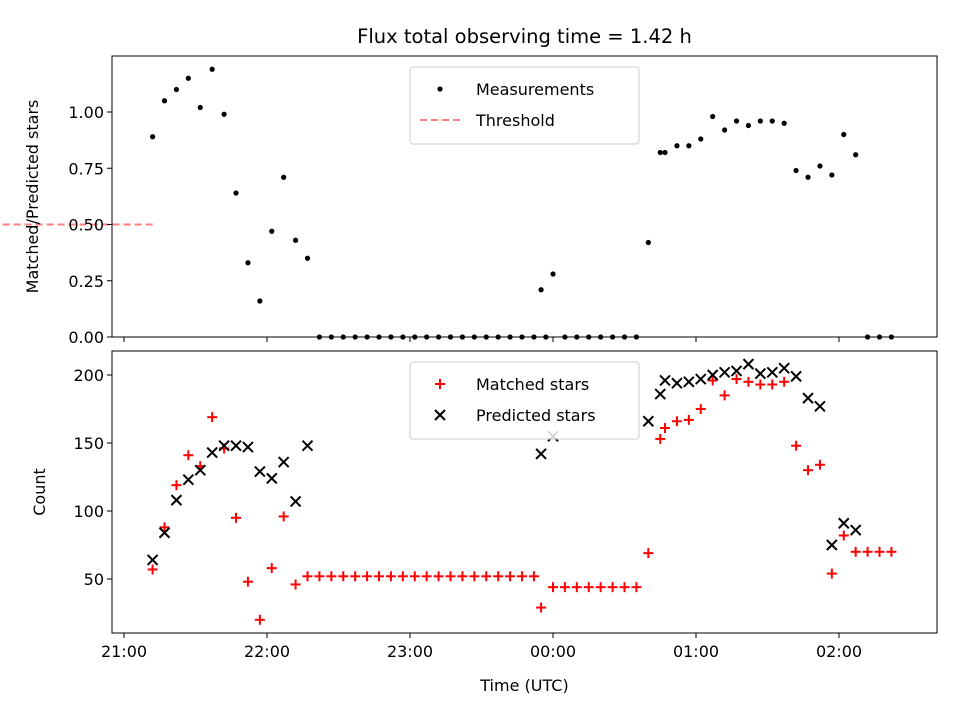 The image size is (960, 720). What do you see at coordinates (88, 511) in the screenshot?
I see `y-tick-label: 100` at bounding box center [88, 511].